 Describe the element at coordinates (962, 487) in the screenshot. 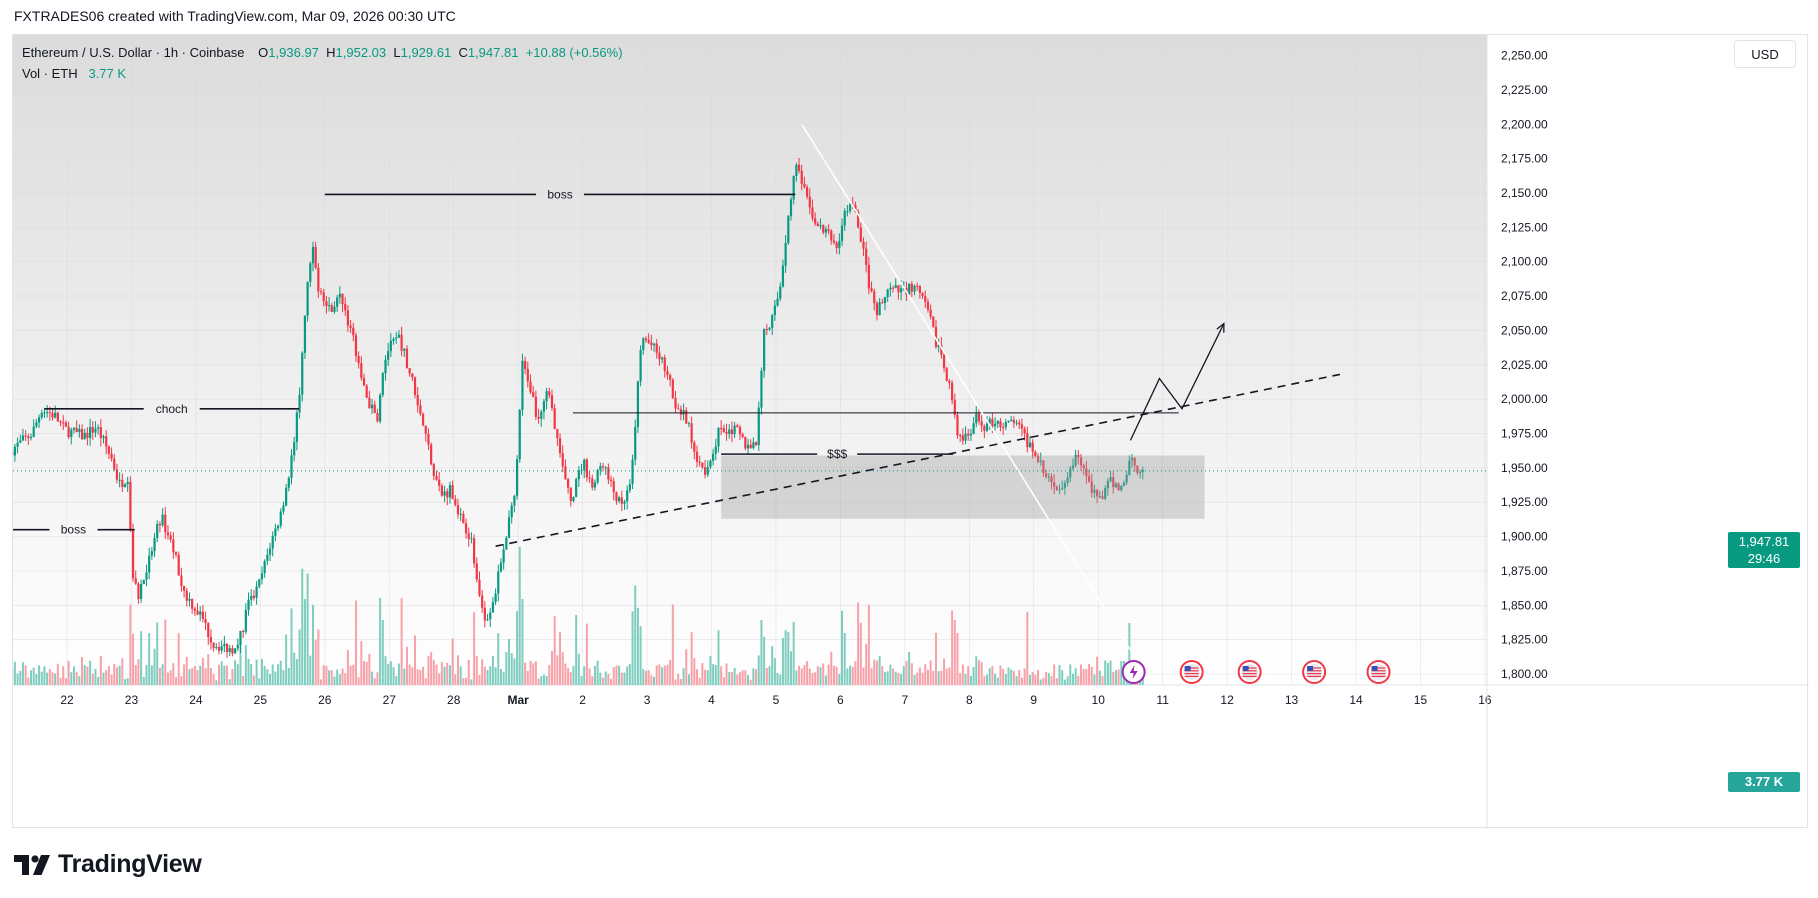

I see `zone-rectangle` at that location.